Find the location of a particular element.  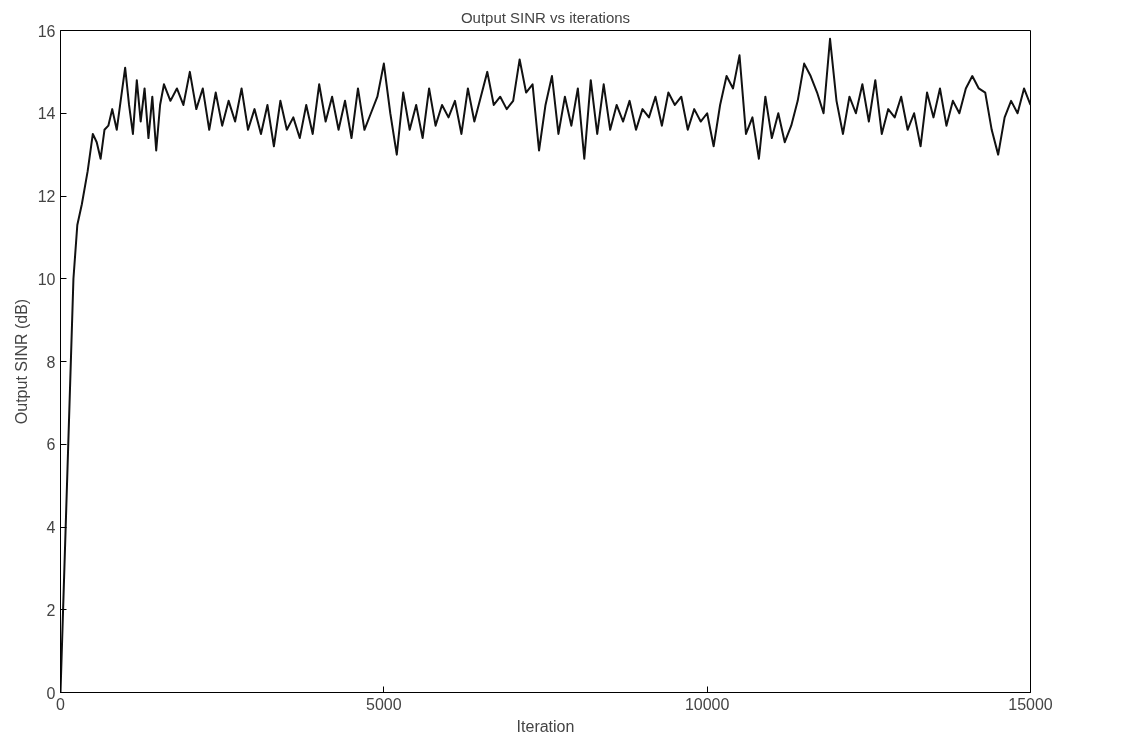

x-tick-label: 5000 is located at coordinates (384, 704).